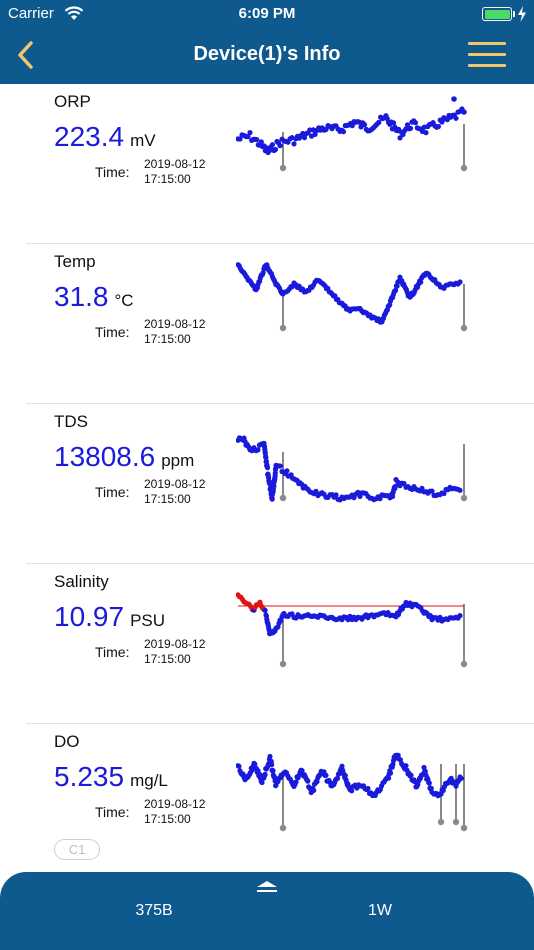 This screenshot has height=950, width=534. I want to click on c1-badge: C1, so click(77, 849).